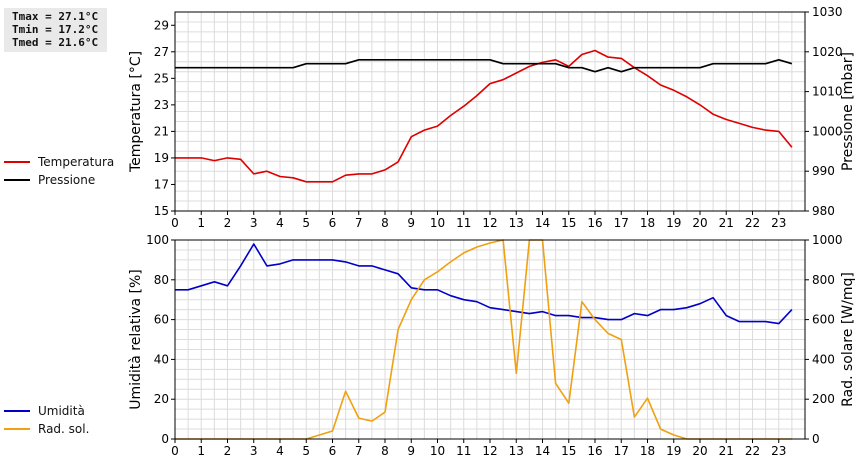  I want to click on legend-item-temperature: Temperatura, so click(59, 162).